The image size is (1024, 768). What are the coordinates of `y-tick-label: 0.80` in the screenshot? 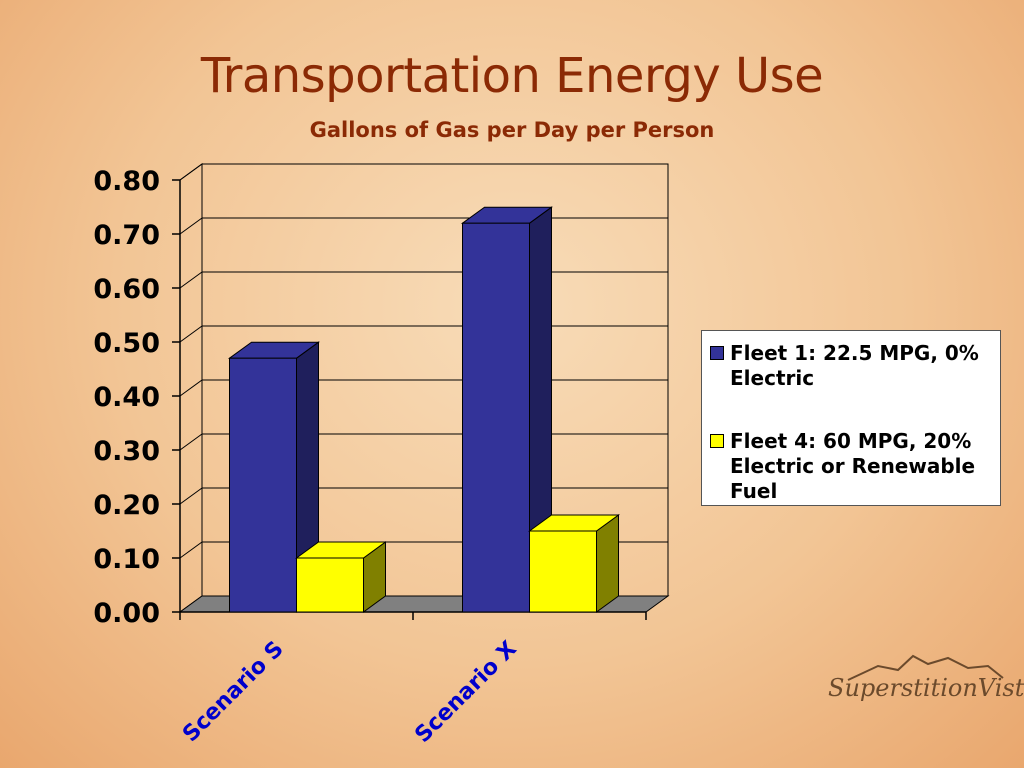 It's located at (126, 181).